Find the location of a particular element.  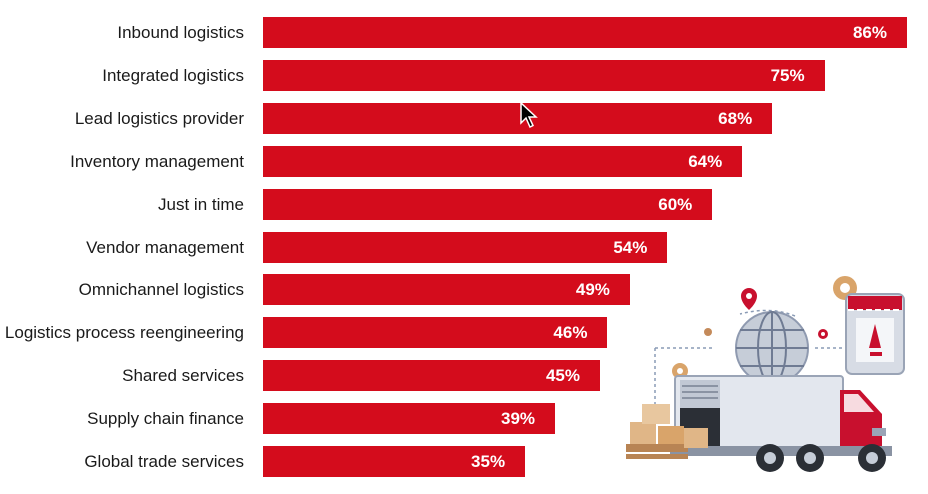

category-label: Vendor management is located at coordinates (165, 247).